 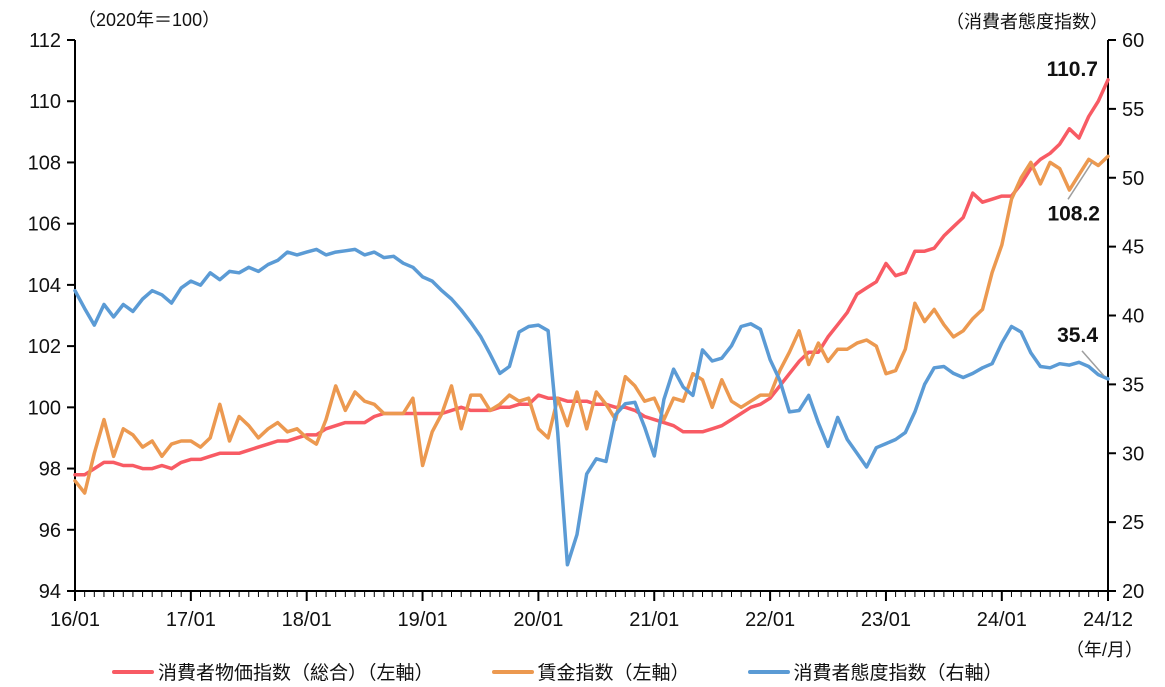 What do you see at coordinates (45, 41) in the screenshot?
I see `left-axis-tick-label: 112` at bounding box center [45, 41].